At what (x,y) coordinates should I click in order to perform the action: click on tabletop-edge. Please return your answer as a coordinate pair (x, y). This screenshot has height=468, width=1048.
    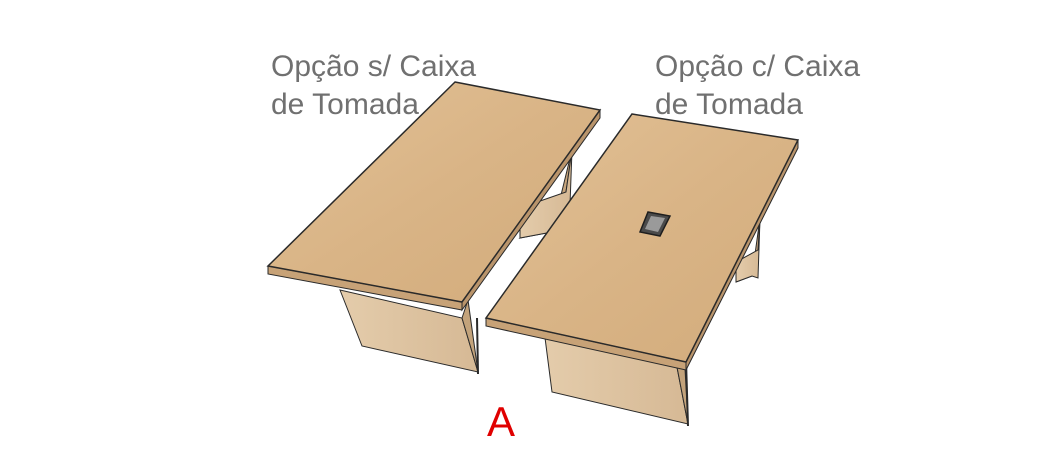
    Looking at the image, I should click on (434, 210).